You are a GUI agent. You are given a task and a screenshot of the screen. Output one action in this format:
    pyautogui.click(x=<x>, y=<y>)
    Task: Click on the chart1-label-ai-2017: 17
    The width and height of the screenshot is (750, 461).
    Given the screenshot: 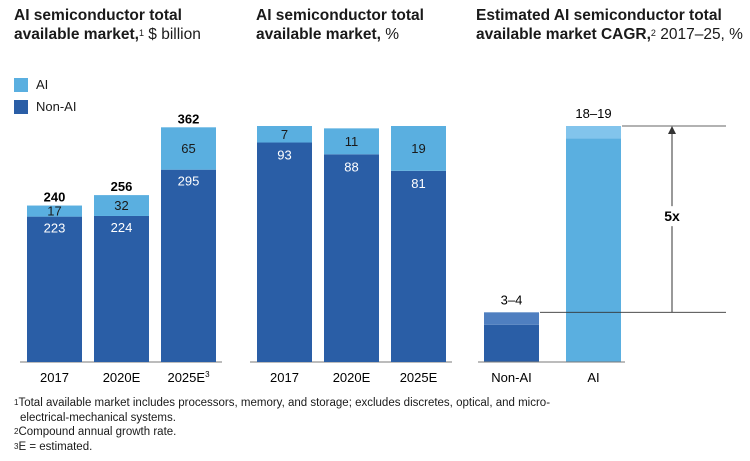 What is the action you would take?
    pyautogui.click(x=54, y=211)
    